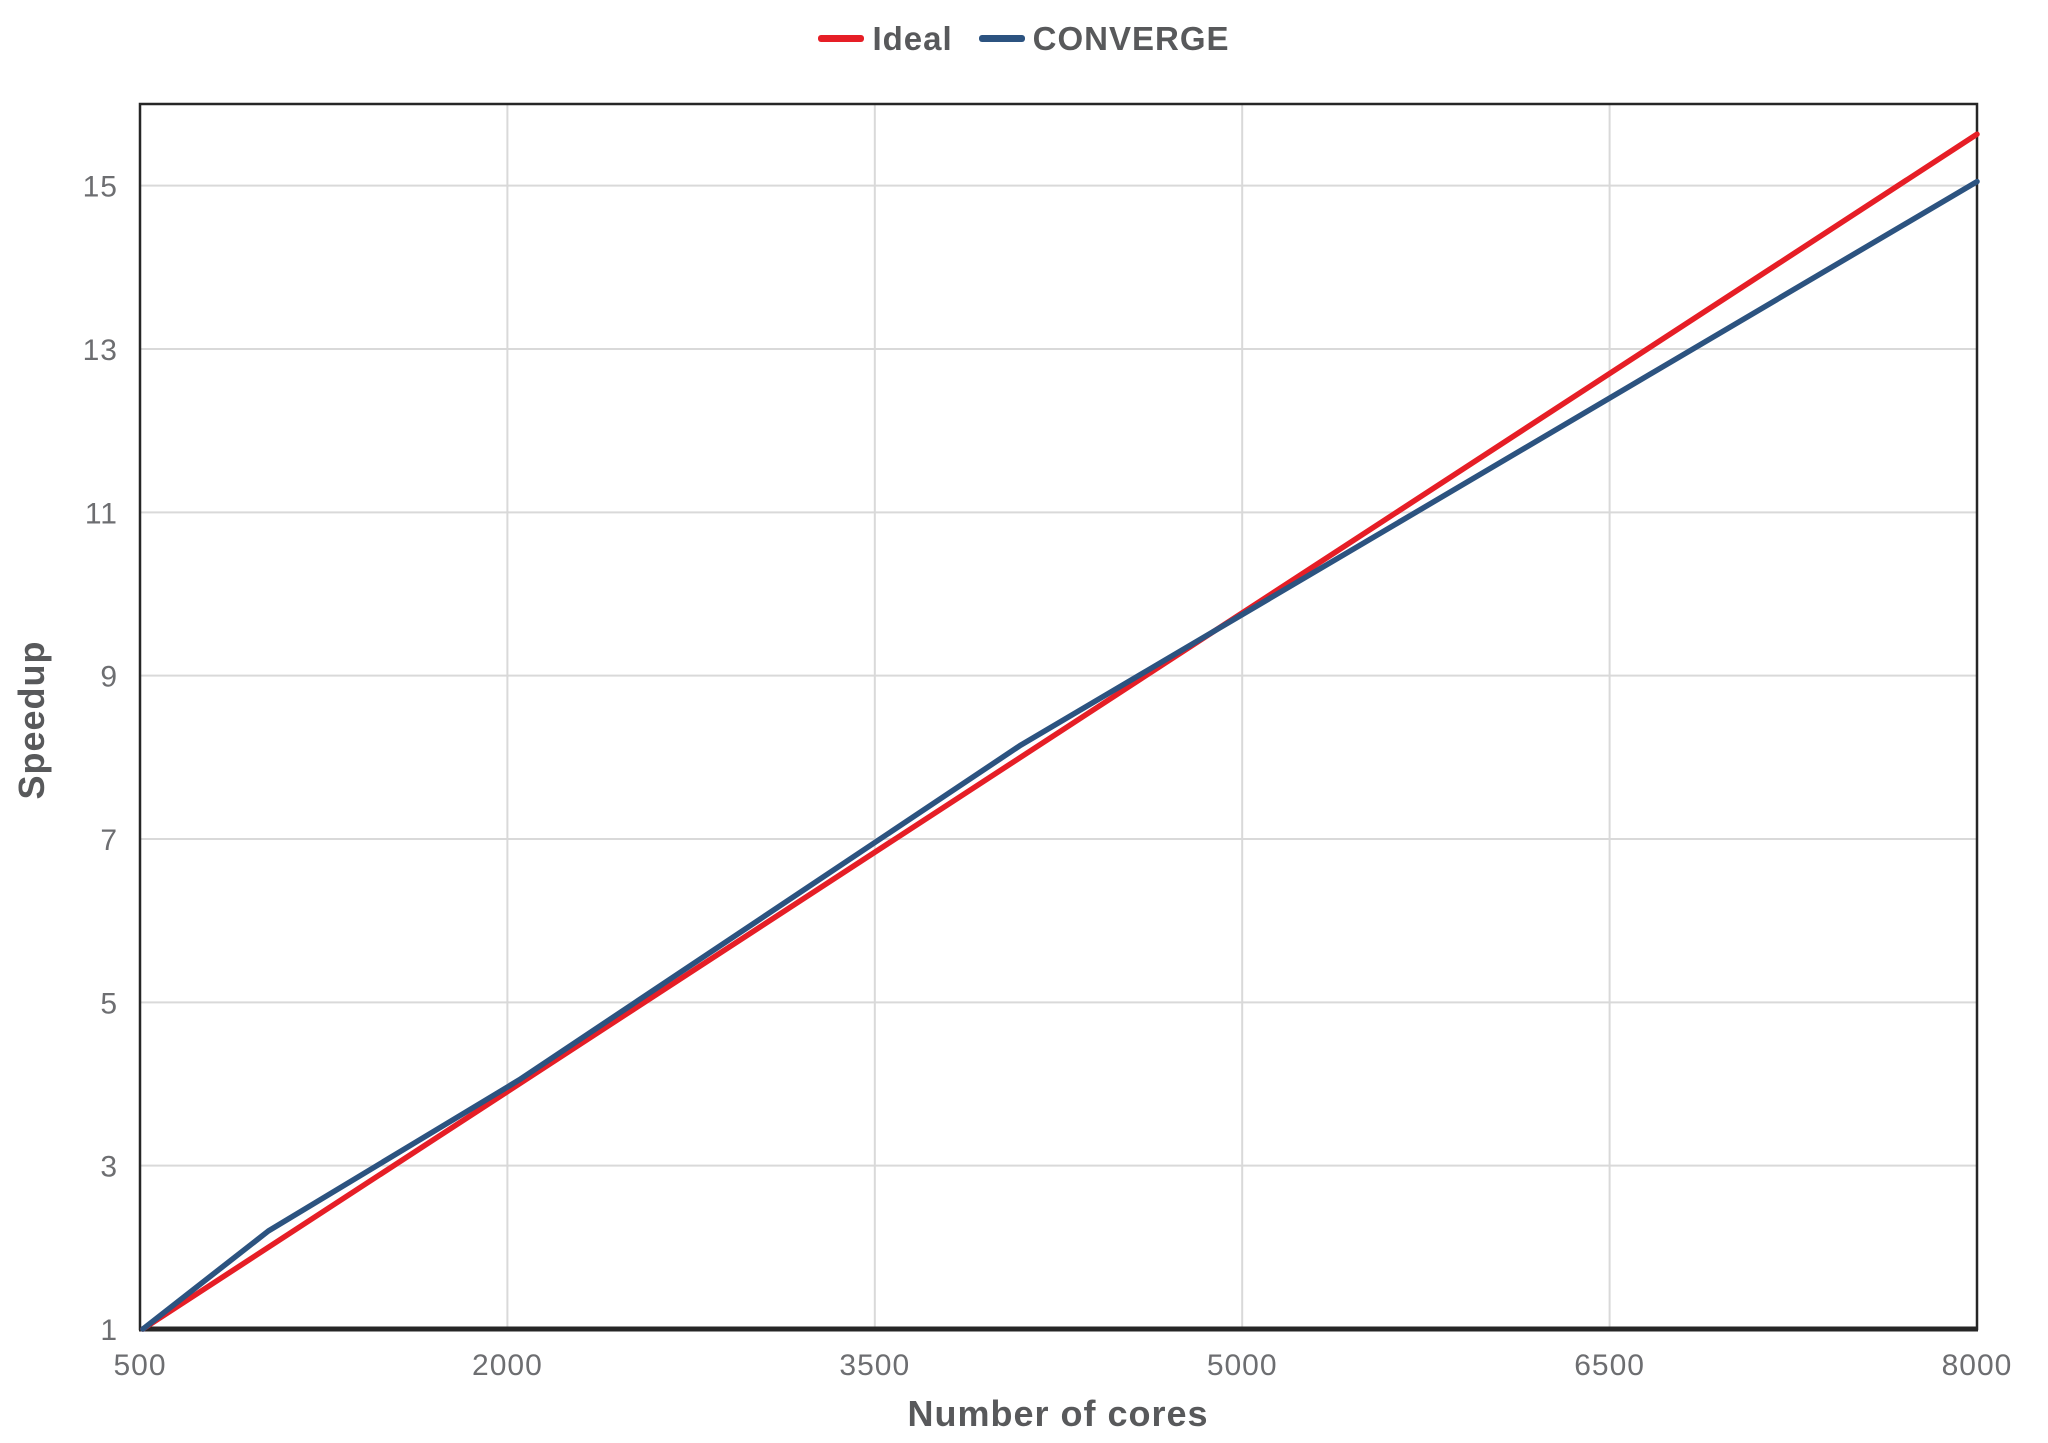  What do you see at coordinates (109, 1167) in the screenshot?
I see `y-tick-label: 3` at bounding box center [109, 1167].